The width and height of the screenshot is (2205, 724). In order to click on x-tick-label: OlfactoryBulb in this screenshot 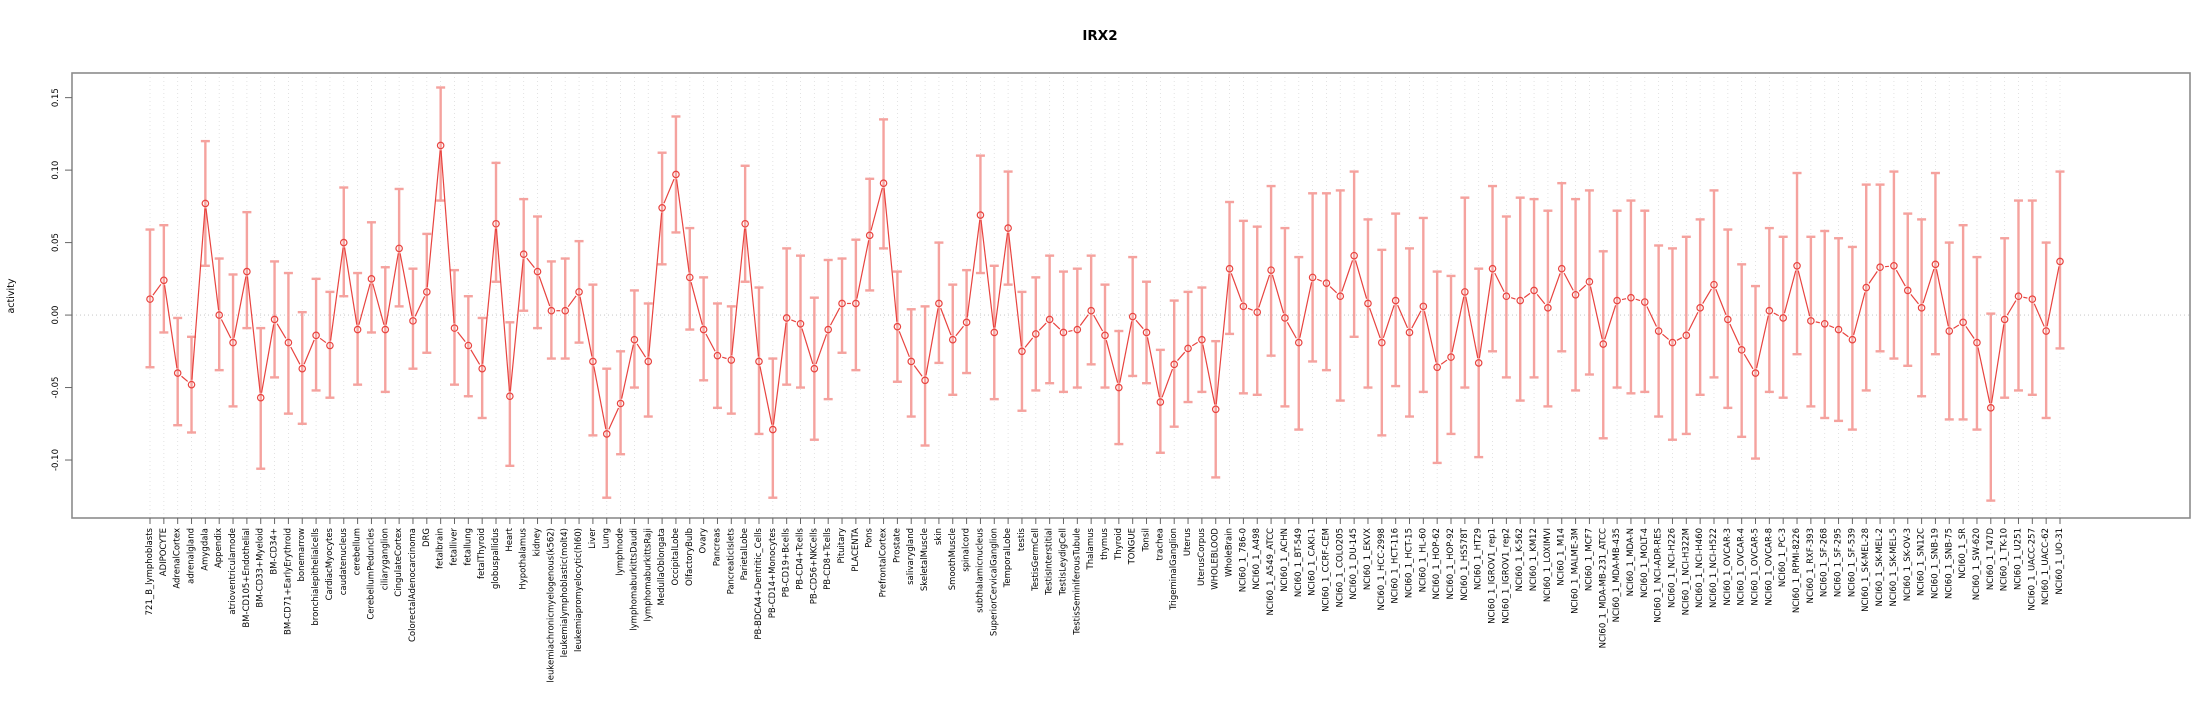, I will do `click(690, 557)`.